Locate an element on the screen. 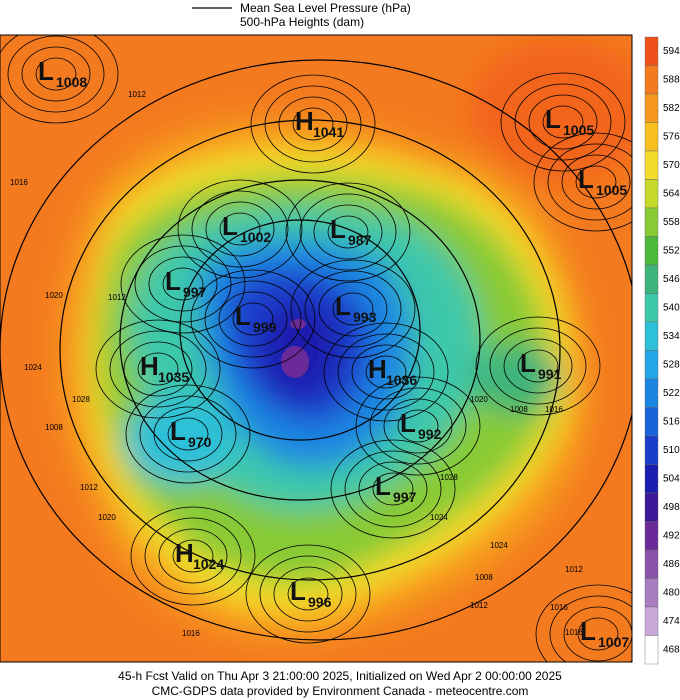 This screenshot has width=680, height=700. colorbar-label: 522 is located at coordinates (671, 393).